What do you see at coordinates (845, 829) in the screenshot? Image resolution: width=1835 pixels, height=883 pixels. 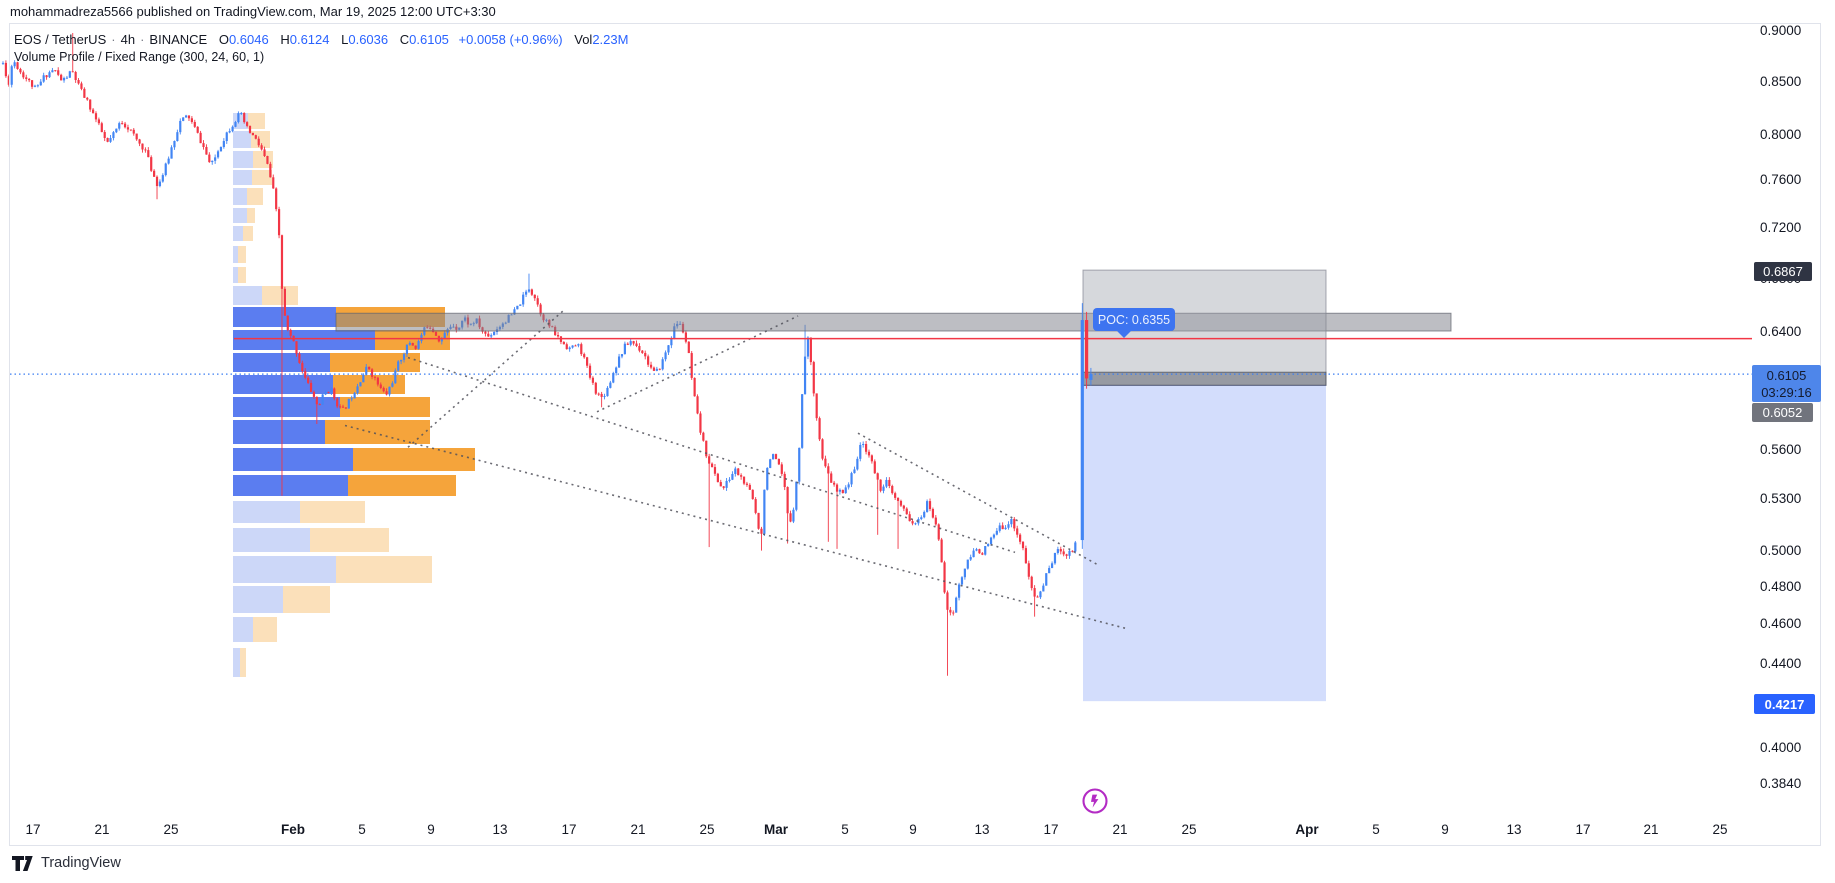 I see `time-axis-label: 5` at bounding box center [845, 829].